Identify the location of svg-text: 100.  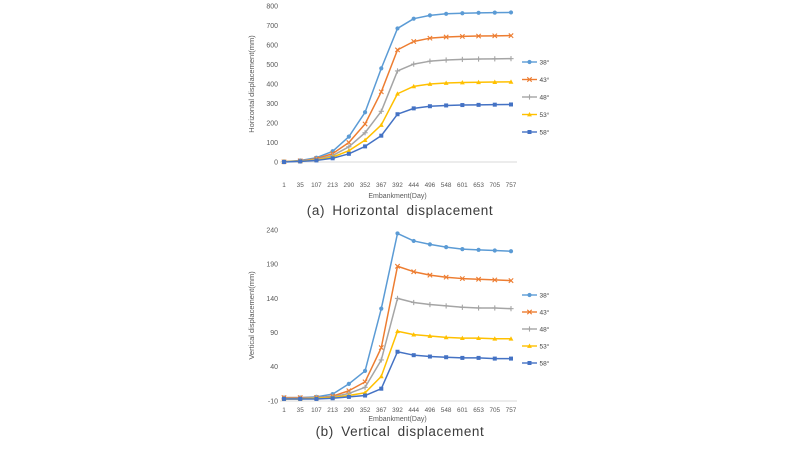
(272, 143).